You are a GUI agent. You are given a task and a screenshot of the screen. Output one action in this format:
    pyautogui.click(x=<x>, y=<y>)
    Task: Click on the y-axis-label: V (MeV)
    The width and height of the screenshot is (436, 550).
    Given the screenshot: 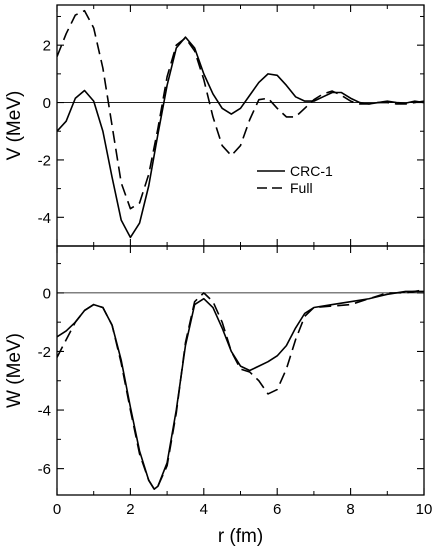 What is the action you would take?
    pyautogui.click(x=14, y=126)
    